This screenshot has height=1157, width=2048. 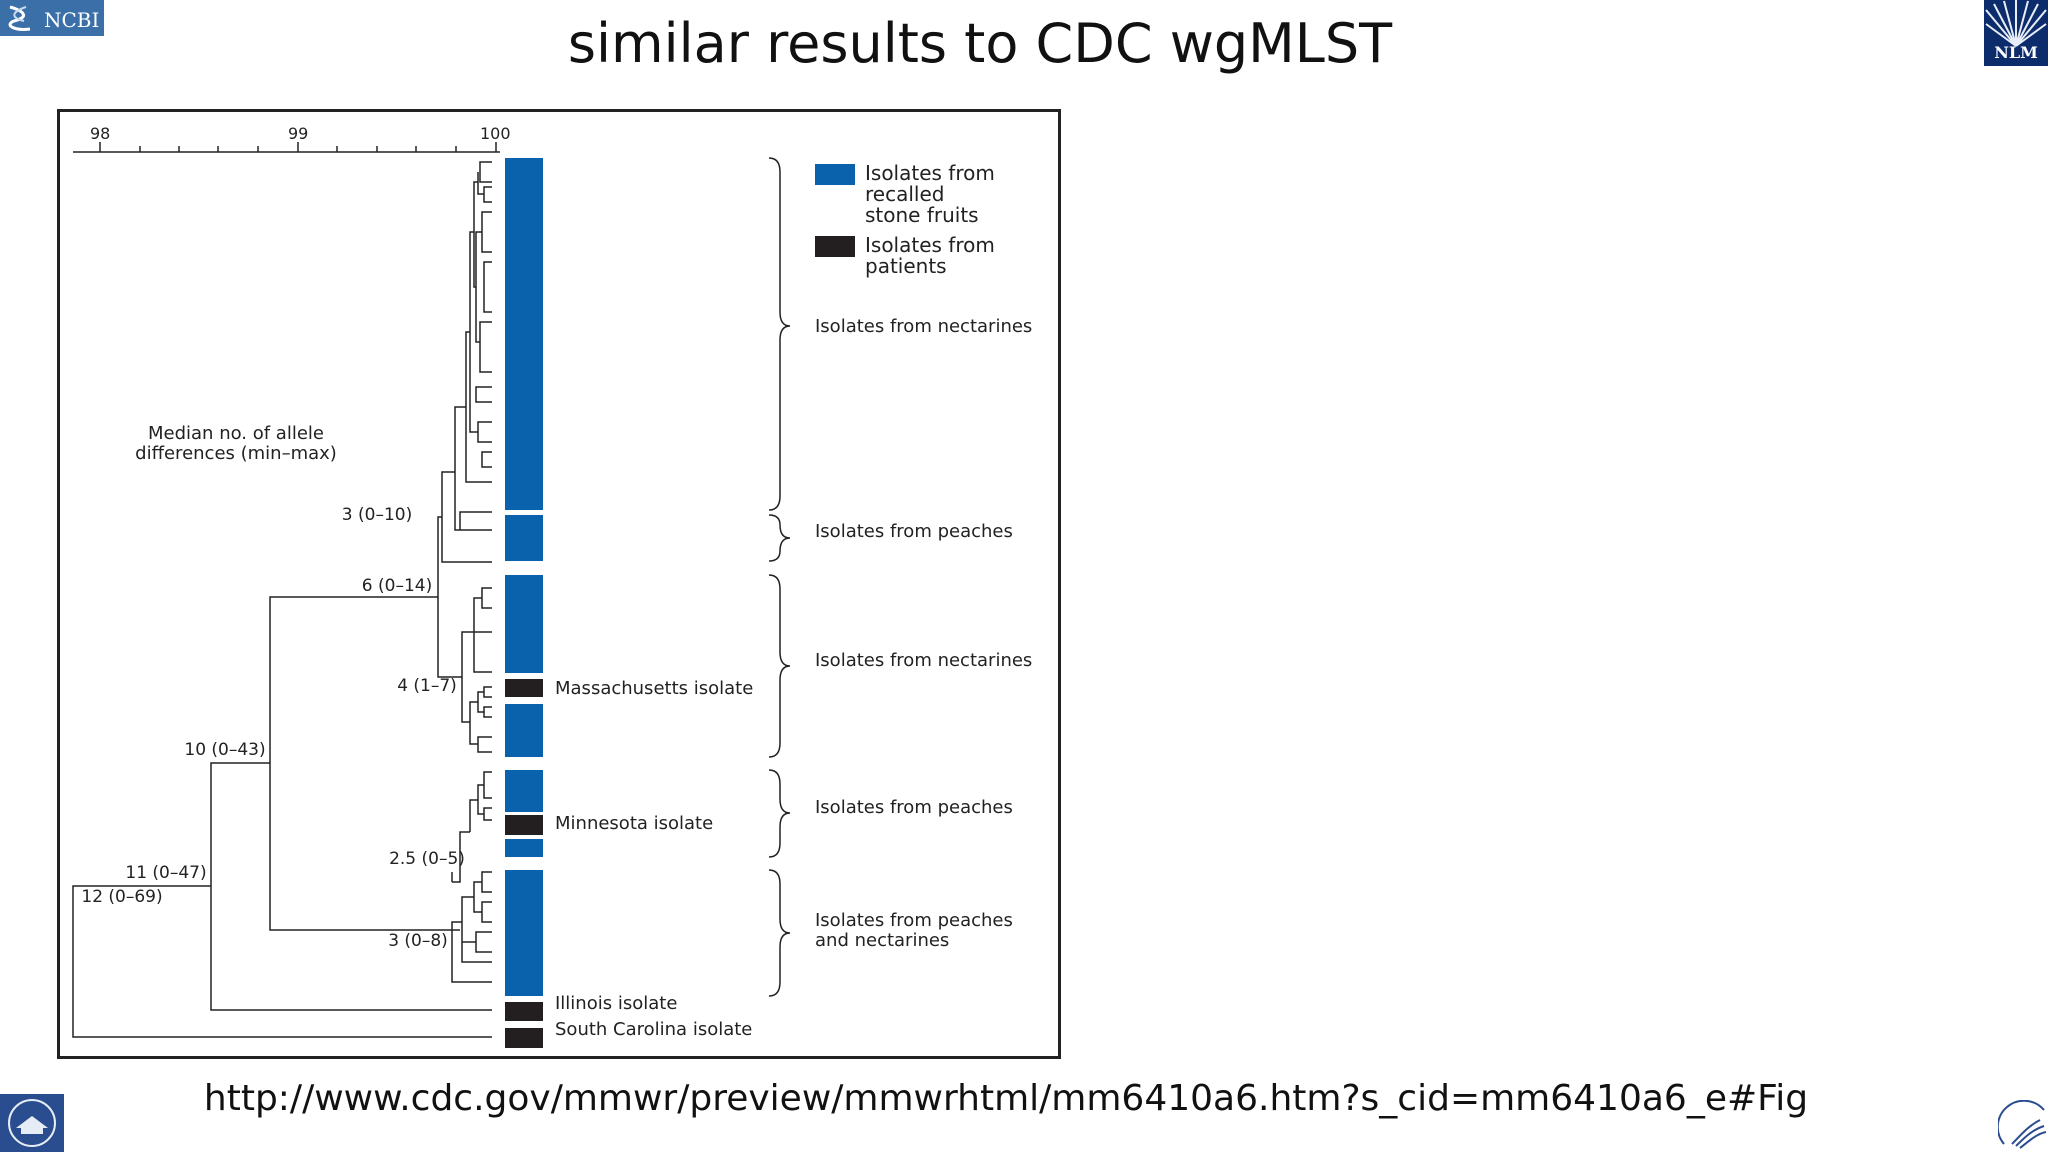 What do you see at coordinates (779, 933) in the screenshot?
I see `brace-peaches-nectarines` at bounding box center [779, 933].